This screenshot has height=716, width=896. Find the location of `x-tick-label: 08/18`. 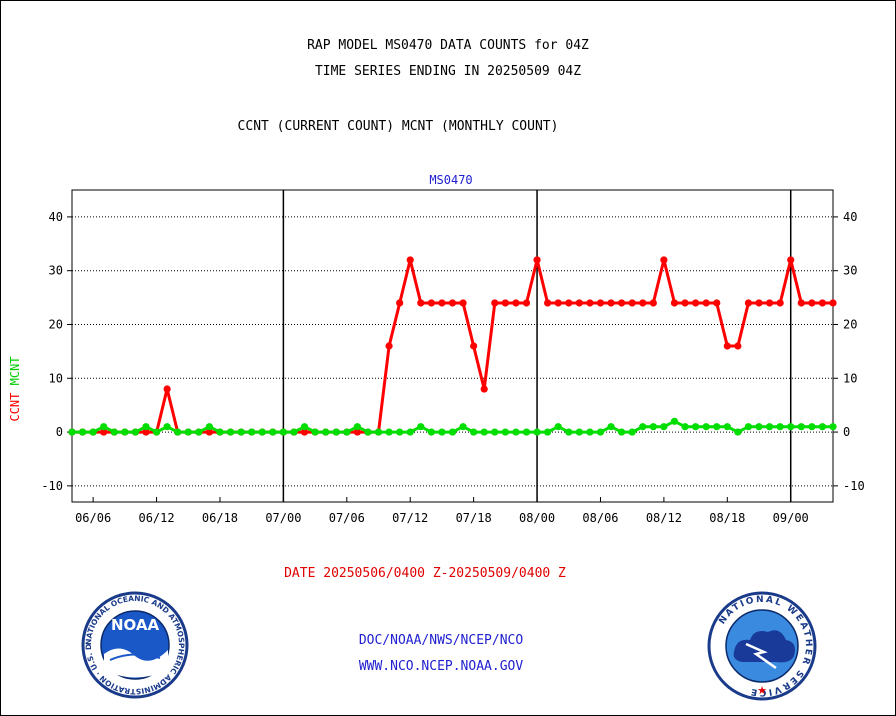

x-tick-label: 08/18 is located at coordinates (727, 518).